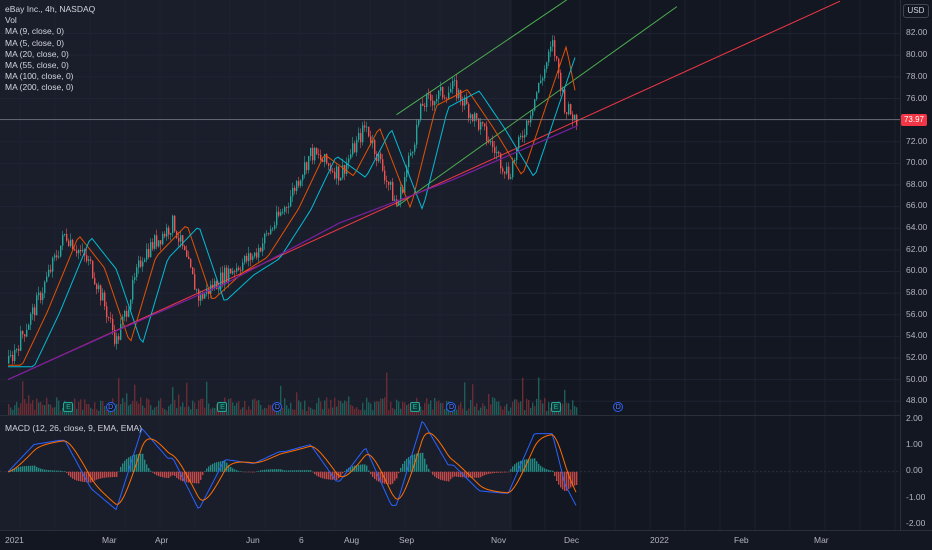 The image size is (932, 550). I want to click on price-tick: 80.00, so click(917, 54).